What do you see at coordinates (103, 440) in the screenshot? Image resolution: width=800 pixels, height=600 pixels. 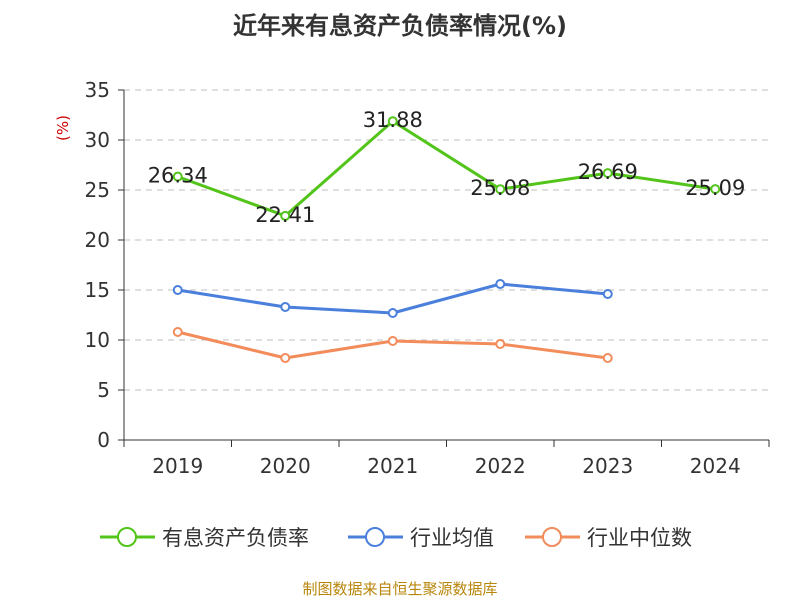 I see `y-tick-label: 0` at bounding box center [103, 440].